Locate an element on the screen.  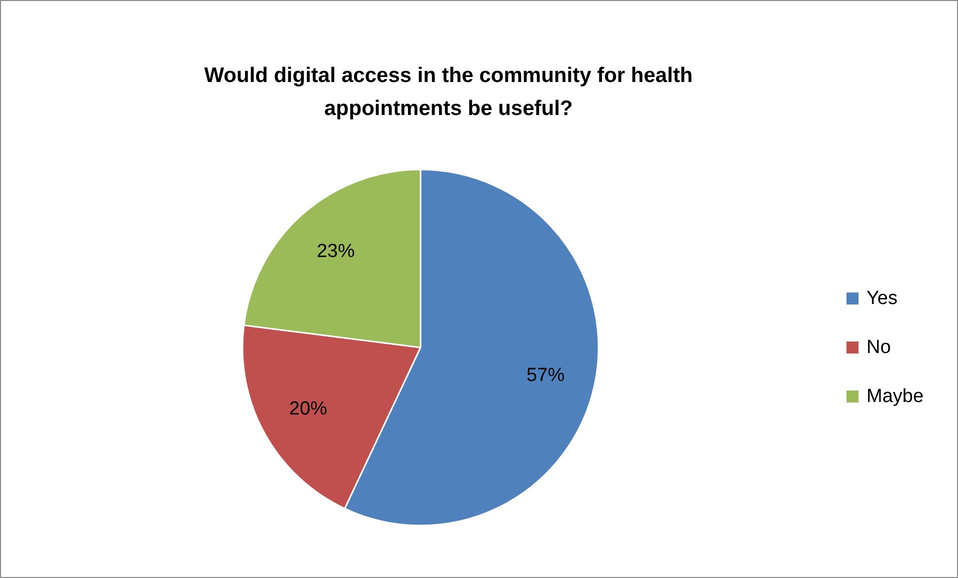
chart-title: Would digital access in the community for health appointments be useful? is located at coordinates (448, 92).